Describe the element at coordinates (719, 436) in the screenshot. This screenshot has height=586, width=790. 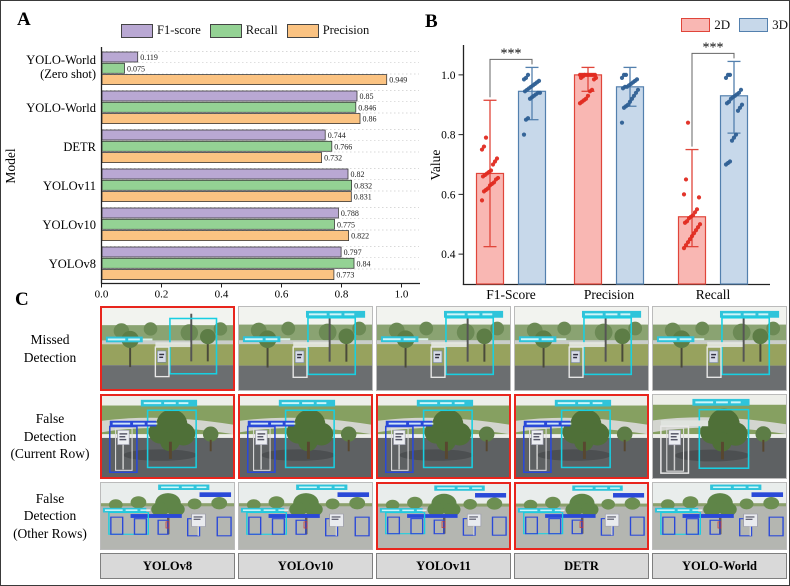
I see `detection-image-YOLO-World-row2` at that location.